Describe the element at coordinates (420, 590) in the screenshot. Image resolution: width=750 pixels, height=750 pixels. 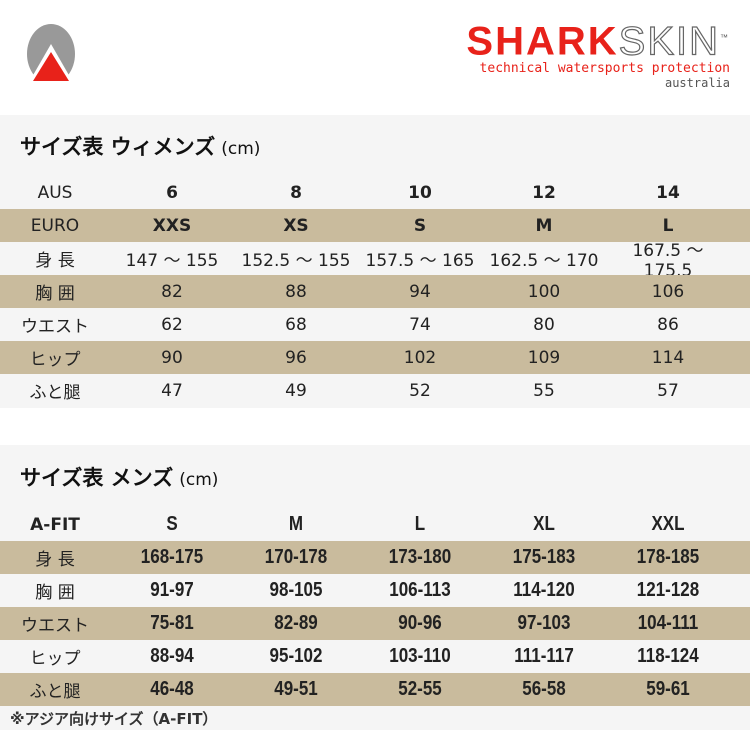
I see `table-cell: 106-113` at that location.